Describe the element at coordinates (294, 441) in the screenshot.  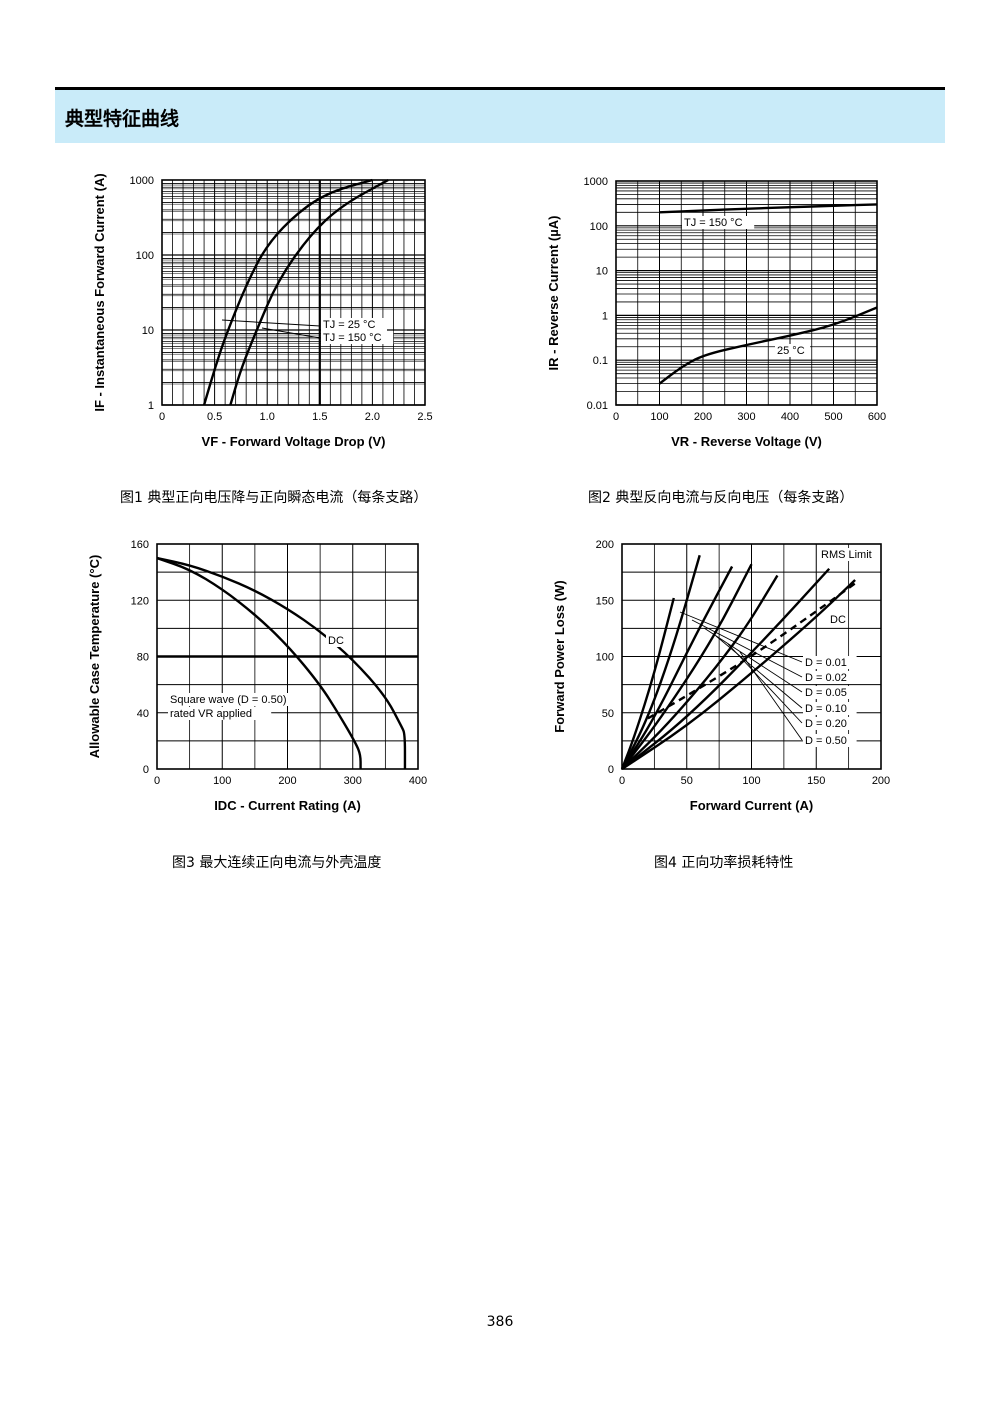
I see `x-axis-label: VF - Forward Voltage Drop (V)` at that location.